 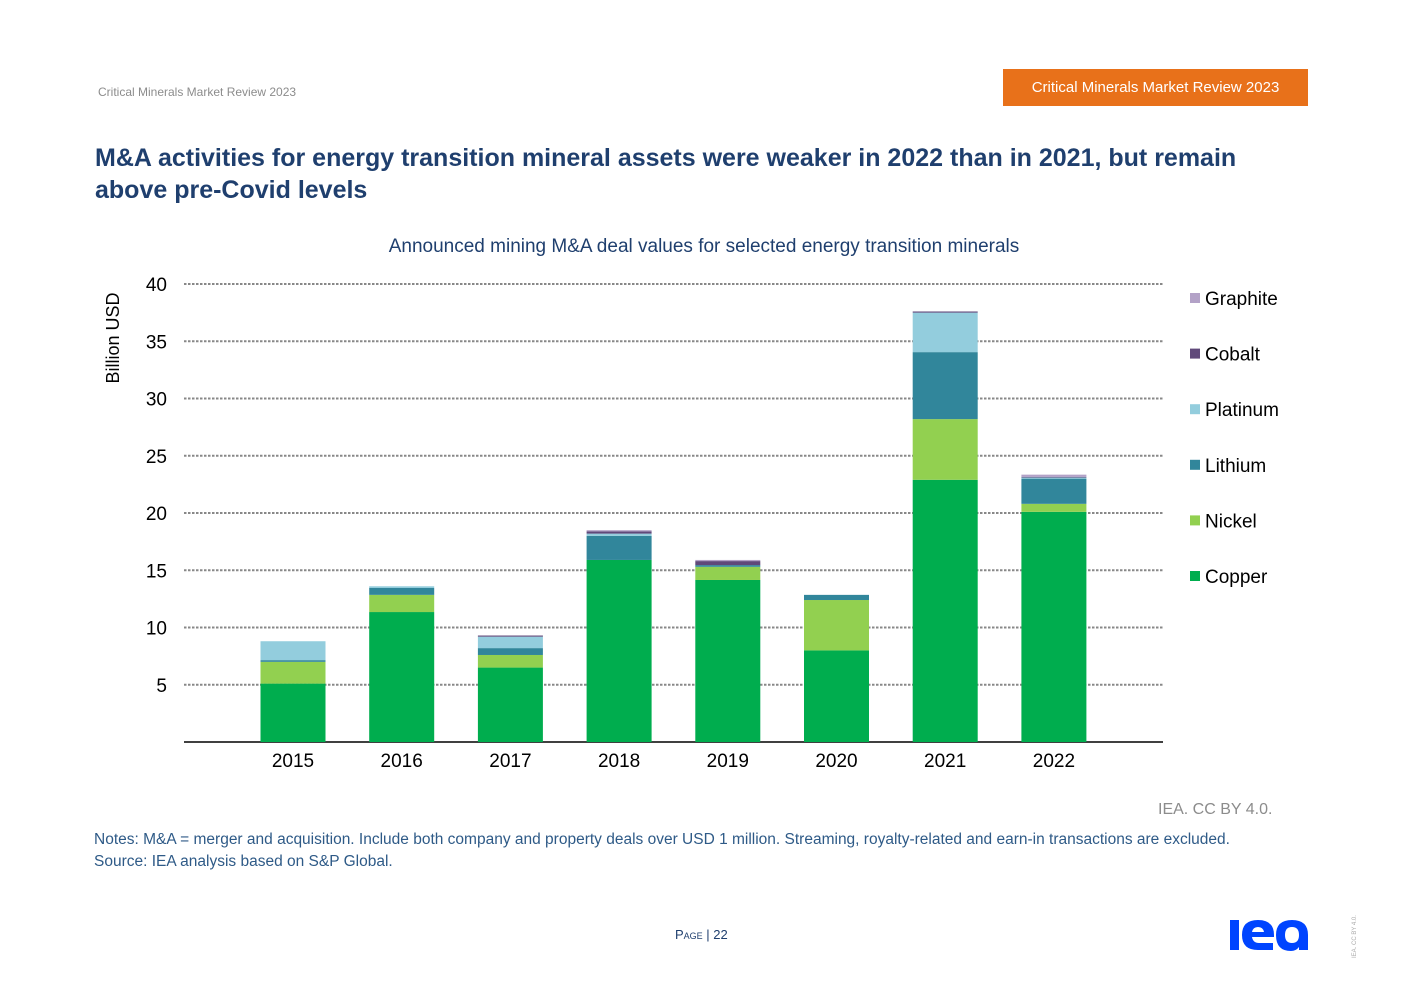 What do you see at coordinates (402, 677) in the screenshot?
I see `bar-copper-2016` at bounding box center [402, 677].